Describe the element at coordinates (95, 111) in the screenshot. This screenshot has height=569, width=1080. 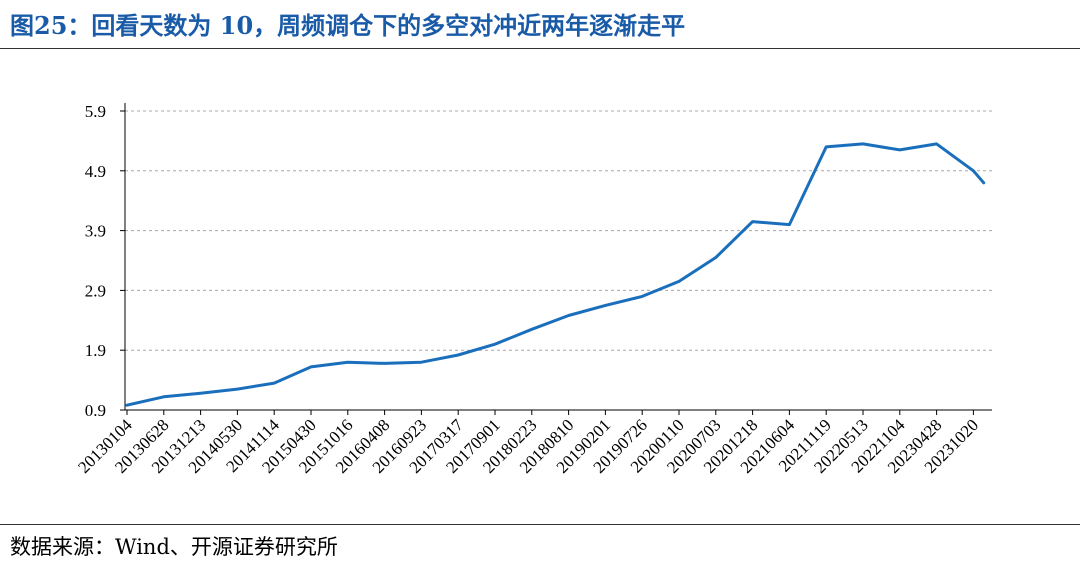
I see `y-tick-label: 5.9` at that location.